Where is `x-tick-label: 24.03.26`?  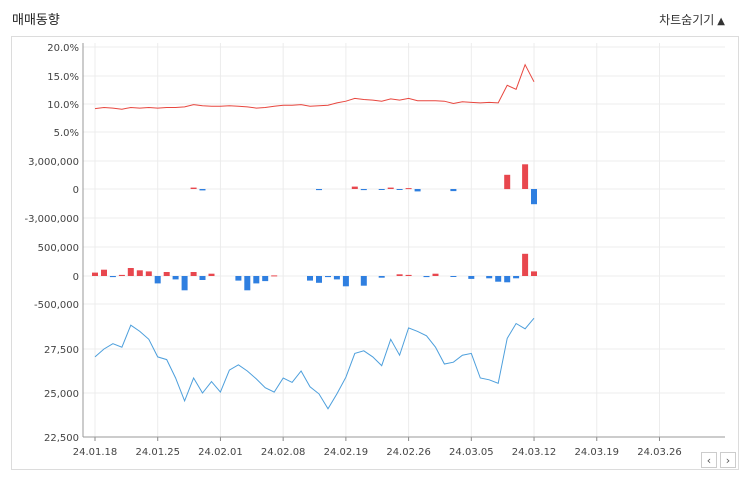 x-tick-label: 24.03.26 is located at coordinates (659, 452).